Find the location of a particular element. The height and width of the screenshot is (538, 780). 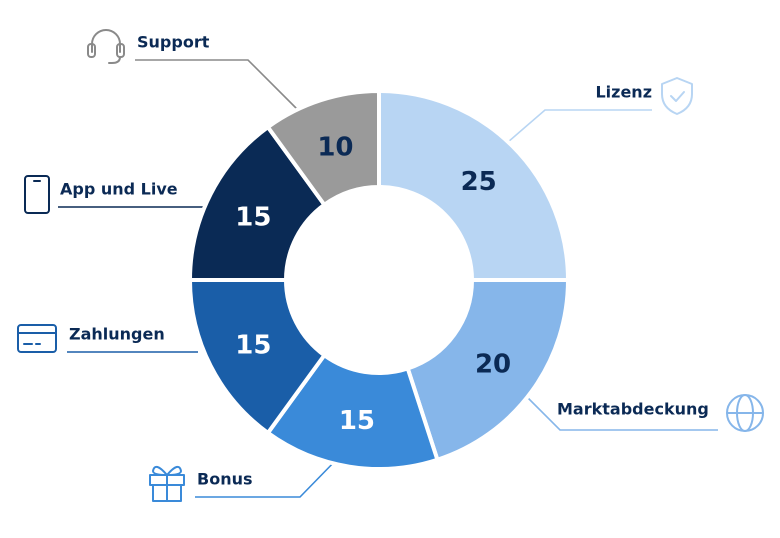

icon-phone is located at coordinates (37, 194).